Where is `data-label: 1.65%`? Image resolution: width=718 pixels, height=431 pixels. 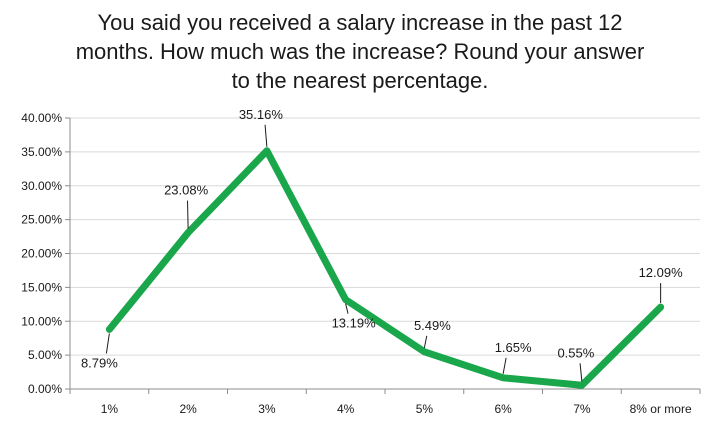 data-label: 1.65% is located at coordinates (513, 347).